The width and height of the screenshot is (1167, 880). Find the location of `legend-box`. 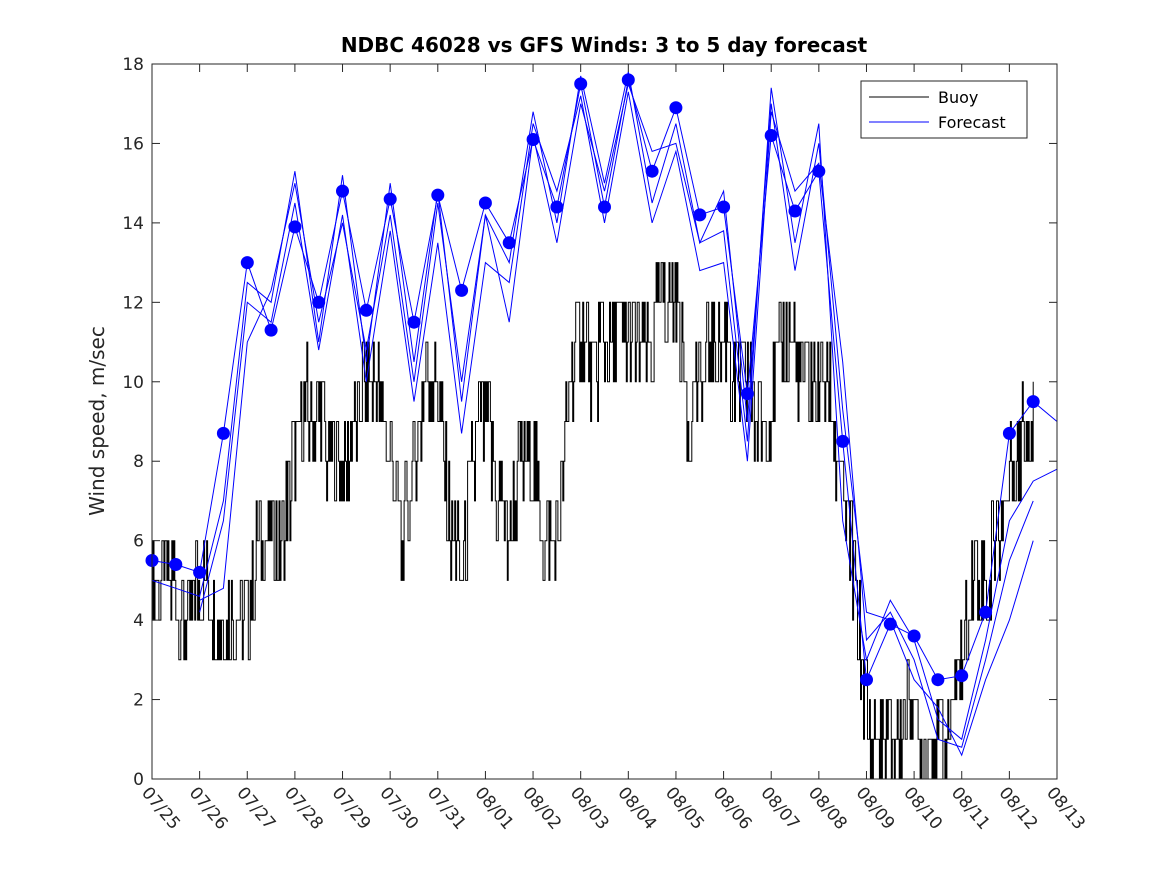

legend-box is located at coordinates (944, 109).